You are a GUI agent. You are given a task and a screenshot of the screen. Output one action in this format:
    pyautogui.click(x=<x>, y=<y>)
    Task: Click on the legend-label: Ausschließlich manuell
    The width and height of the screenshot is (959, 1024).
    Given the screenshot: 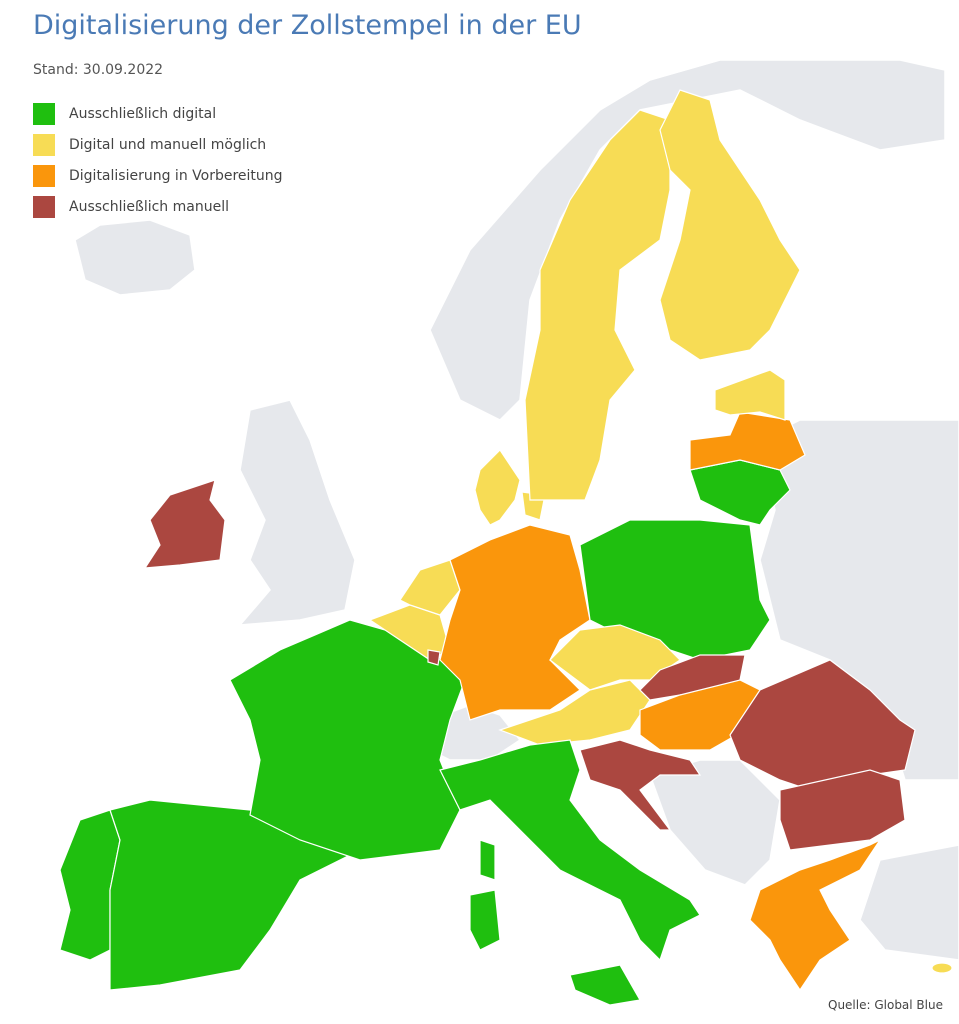 What is the action you would take?
    pyautogui.click(x=149, y=206)
    